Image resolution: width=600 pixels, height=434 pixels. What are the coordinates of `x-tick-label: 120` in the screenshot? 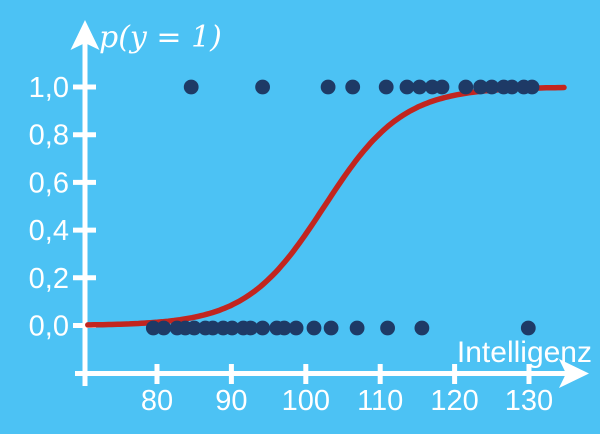 It's located at (454, 401).